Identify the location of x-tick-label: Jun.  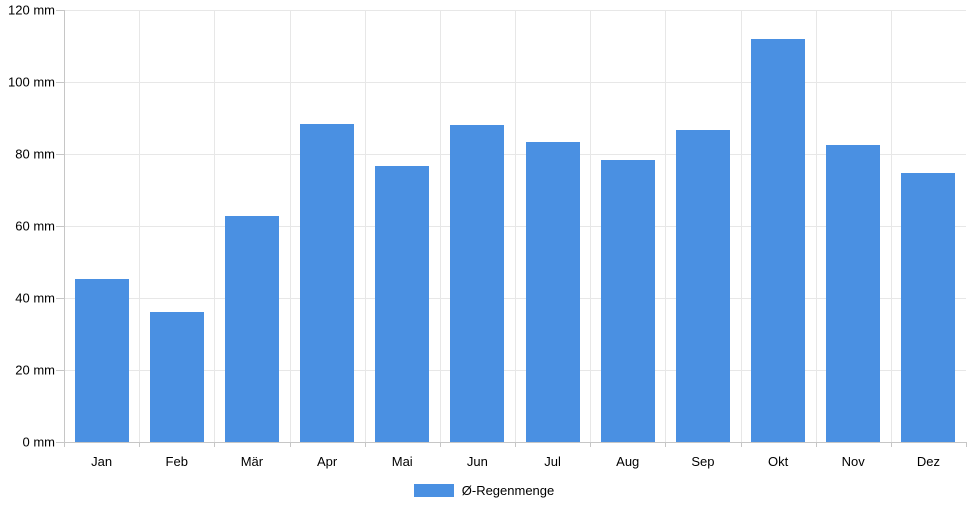
(477, 461).